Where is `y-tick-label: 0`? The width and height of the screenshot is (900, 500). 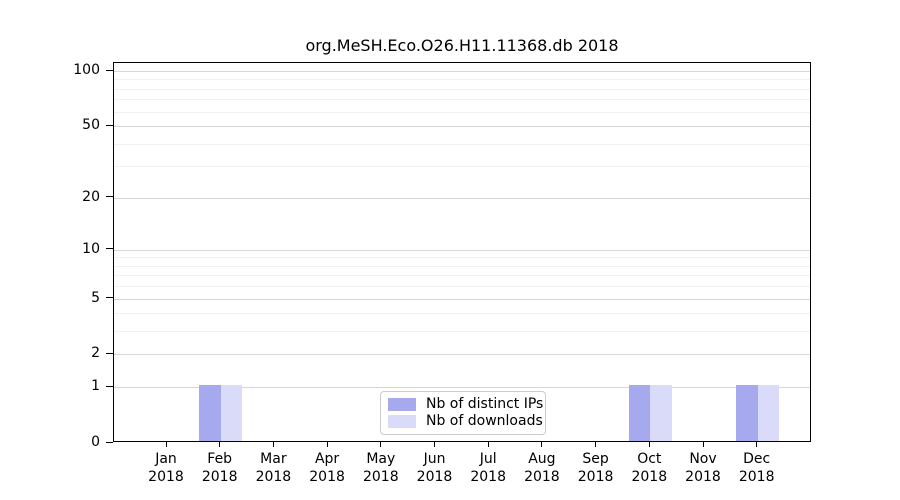
y-tick-label: 0 is located at coordinates (95, 442).